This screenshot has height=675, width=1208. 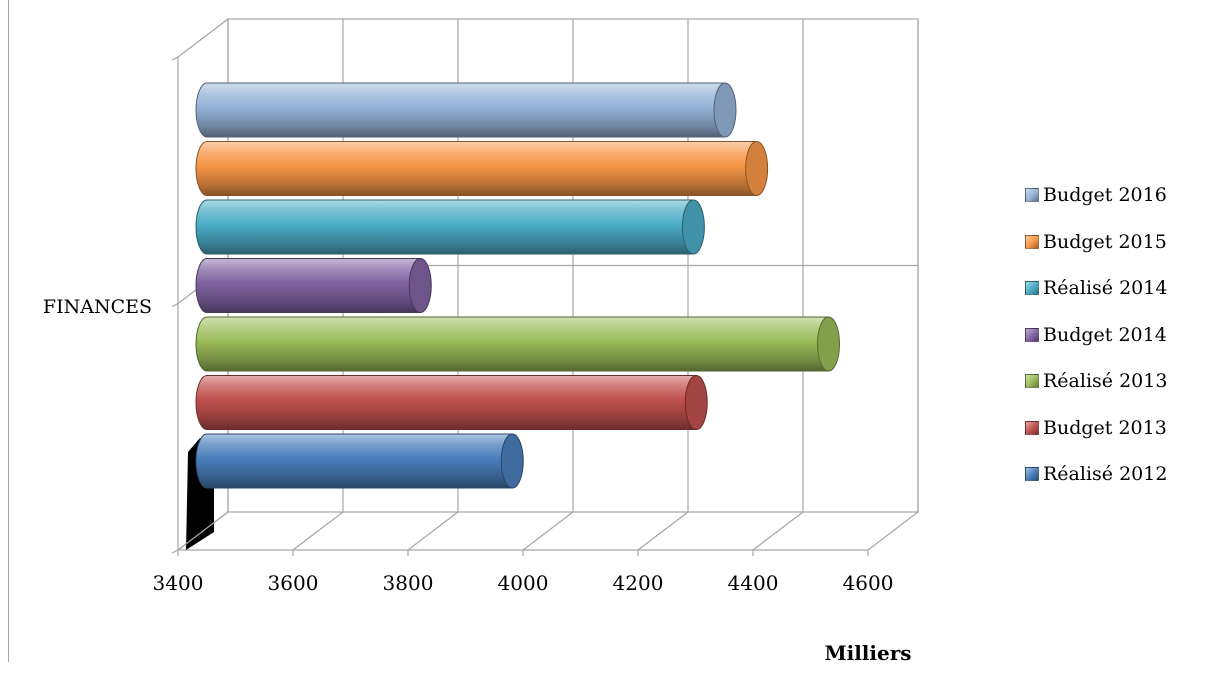 I want to click on legend-item-realise-2013: Réalisé 2013, so click(x=1115, y=381).